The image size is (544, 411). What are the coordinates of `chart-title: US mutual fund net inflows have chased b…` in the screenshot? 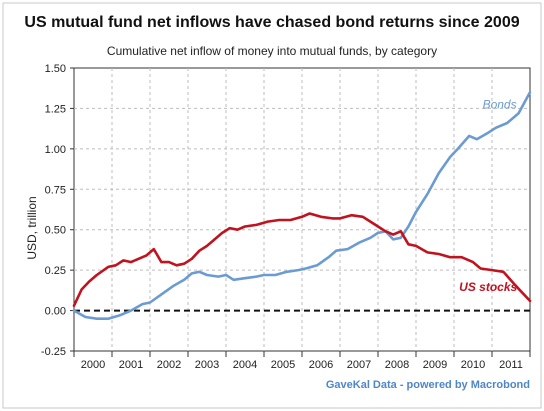 It's located at (271, 22).